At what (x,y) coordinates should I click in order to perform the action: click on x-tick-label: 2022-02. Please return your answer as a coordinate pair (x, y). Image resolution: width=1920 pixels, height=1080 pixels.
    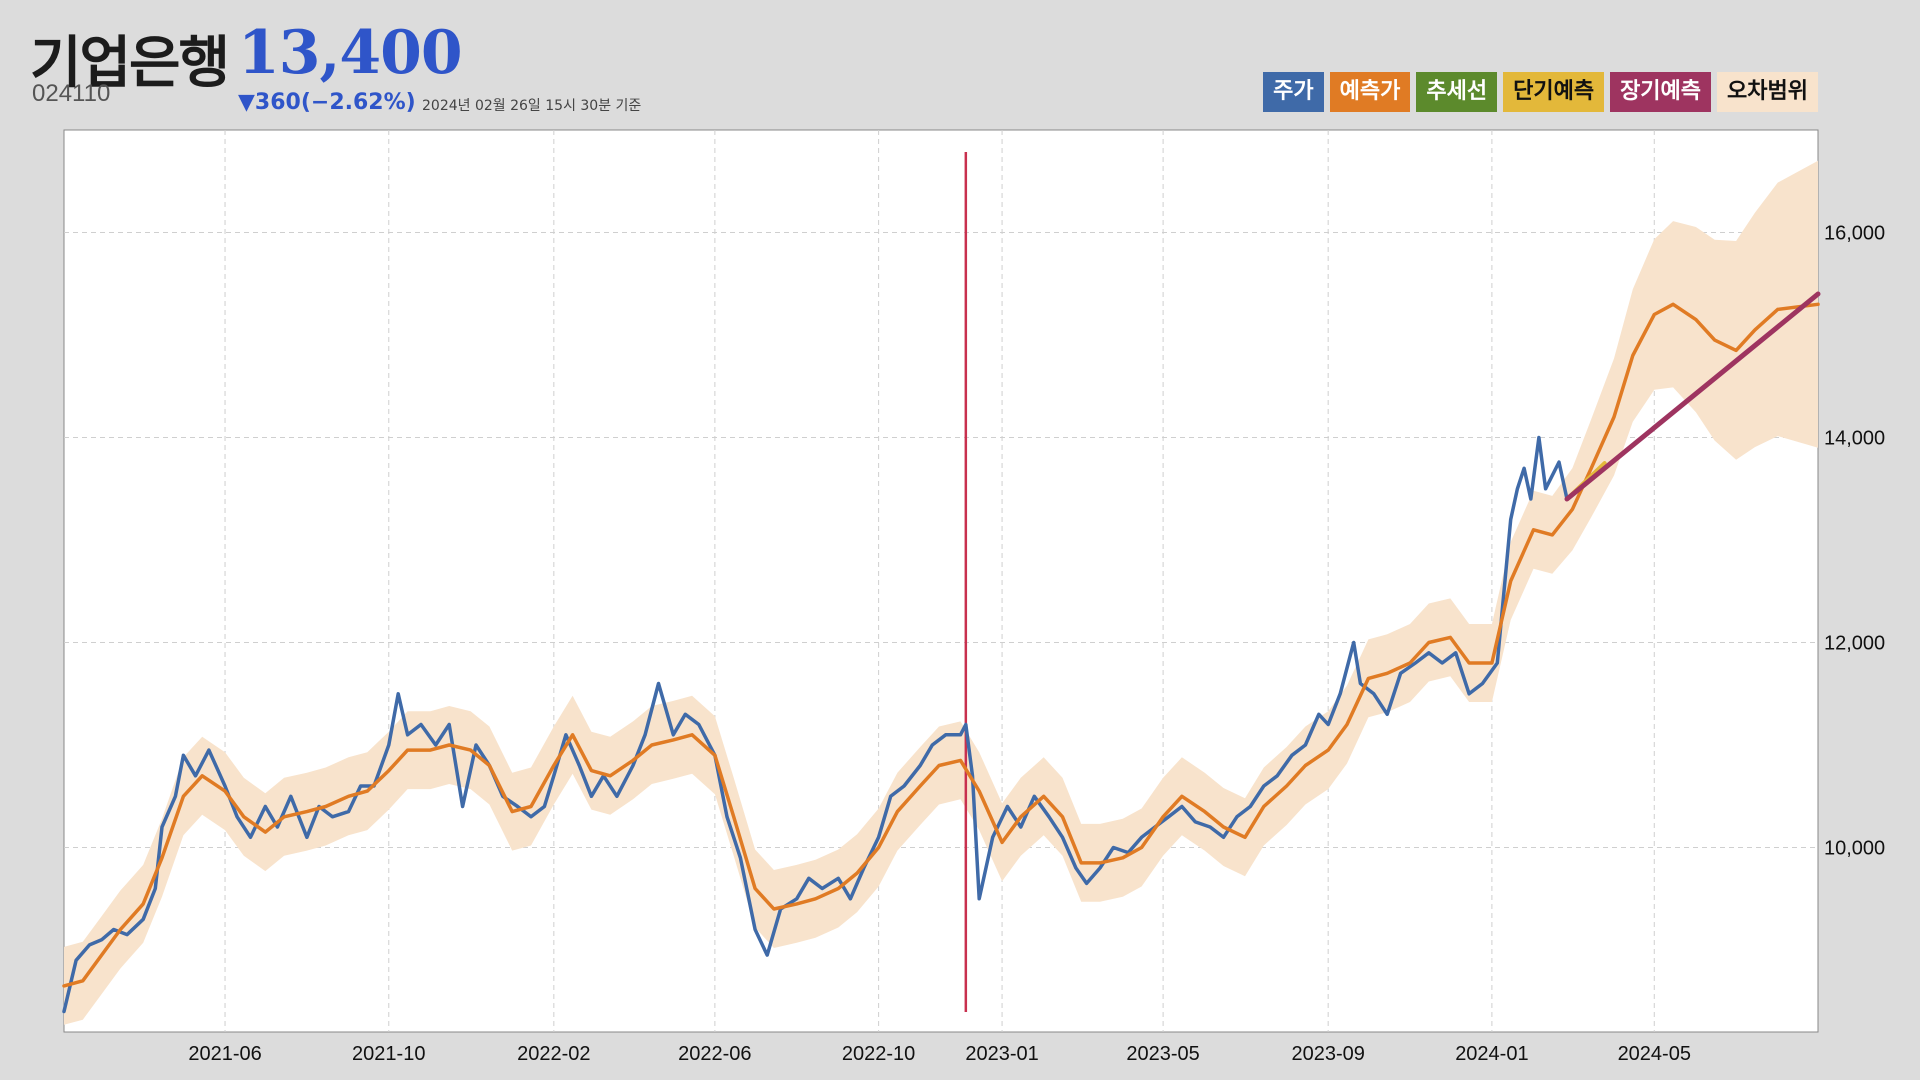
    Looking at the image, I should click on (553, 1054).